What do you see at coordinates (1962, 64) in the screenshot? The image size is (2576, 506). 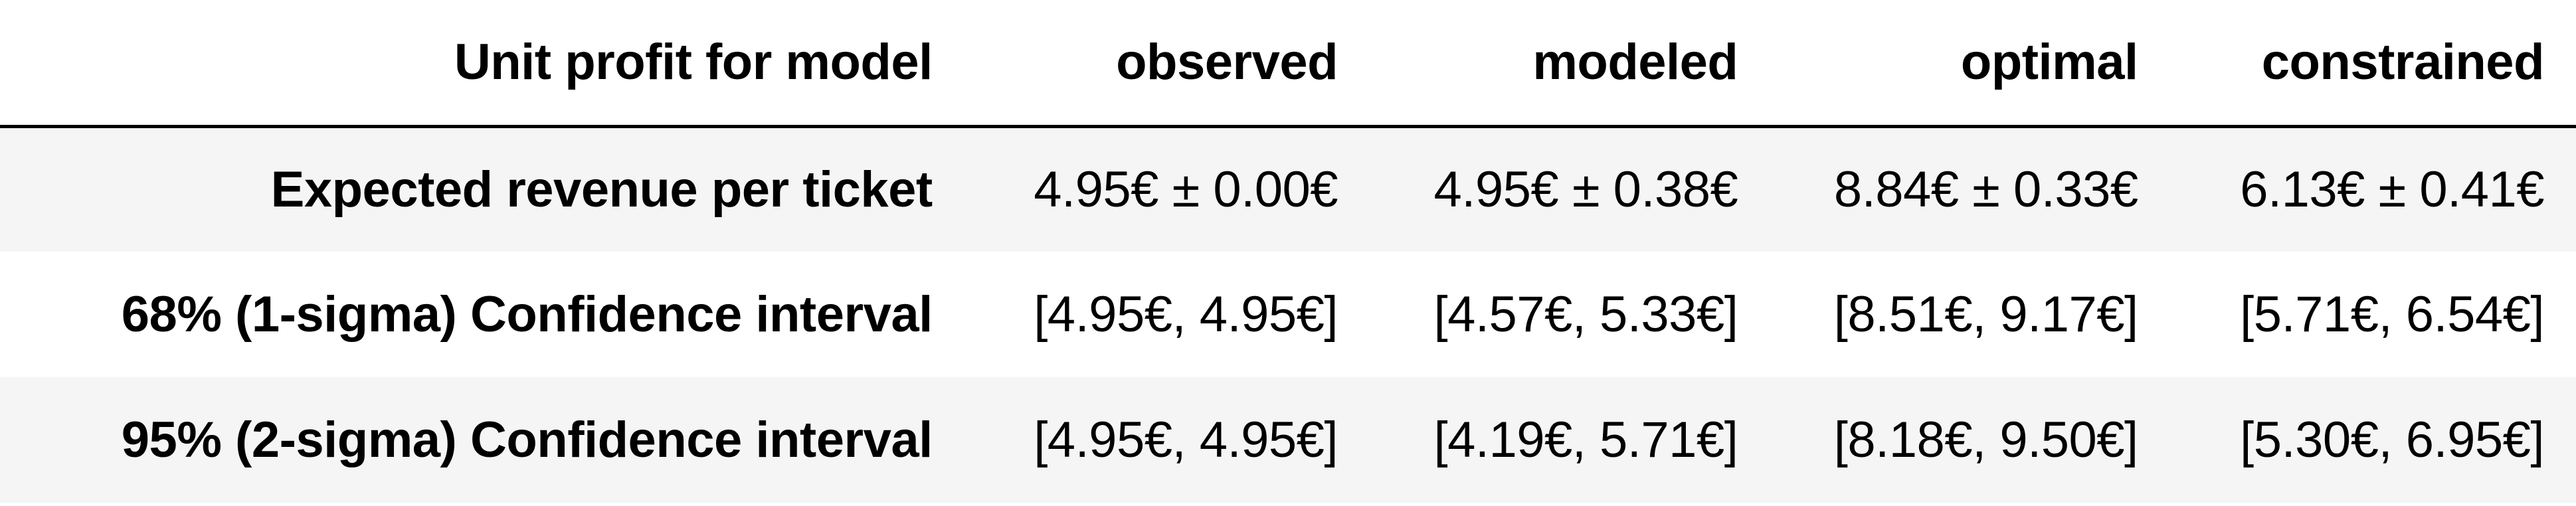 I see `column-header-optimal: optimal` at bounding box center [1962, 64].